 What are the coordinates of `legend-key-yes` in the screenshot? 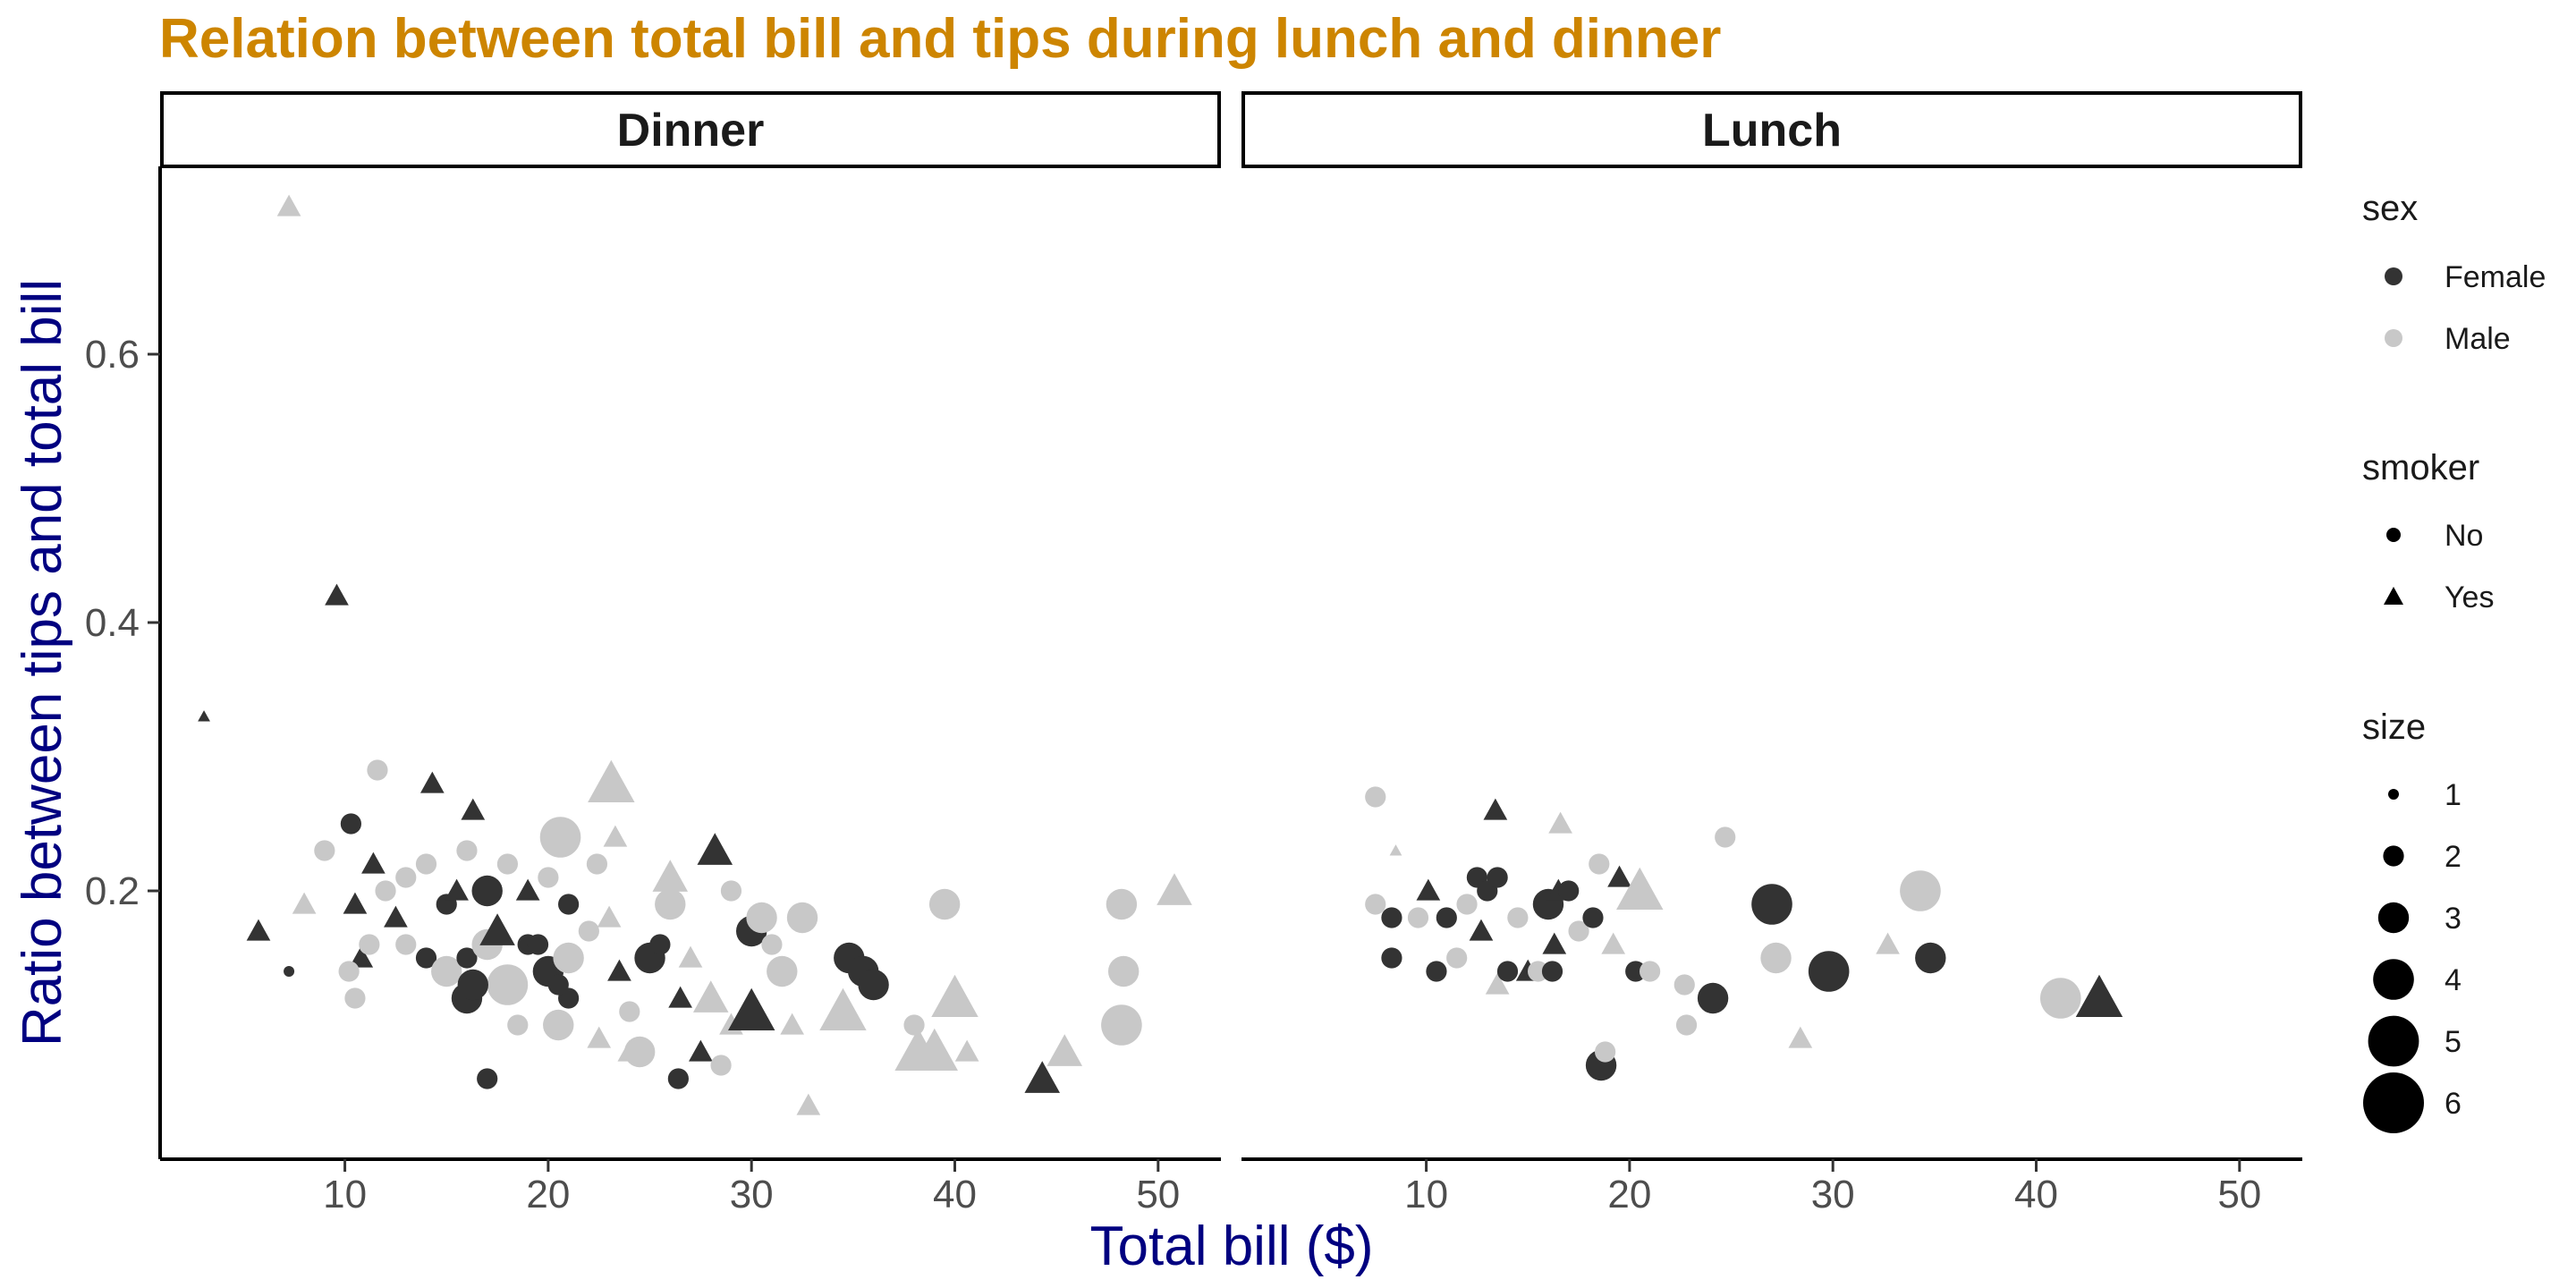 It's located at (2393, 596).